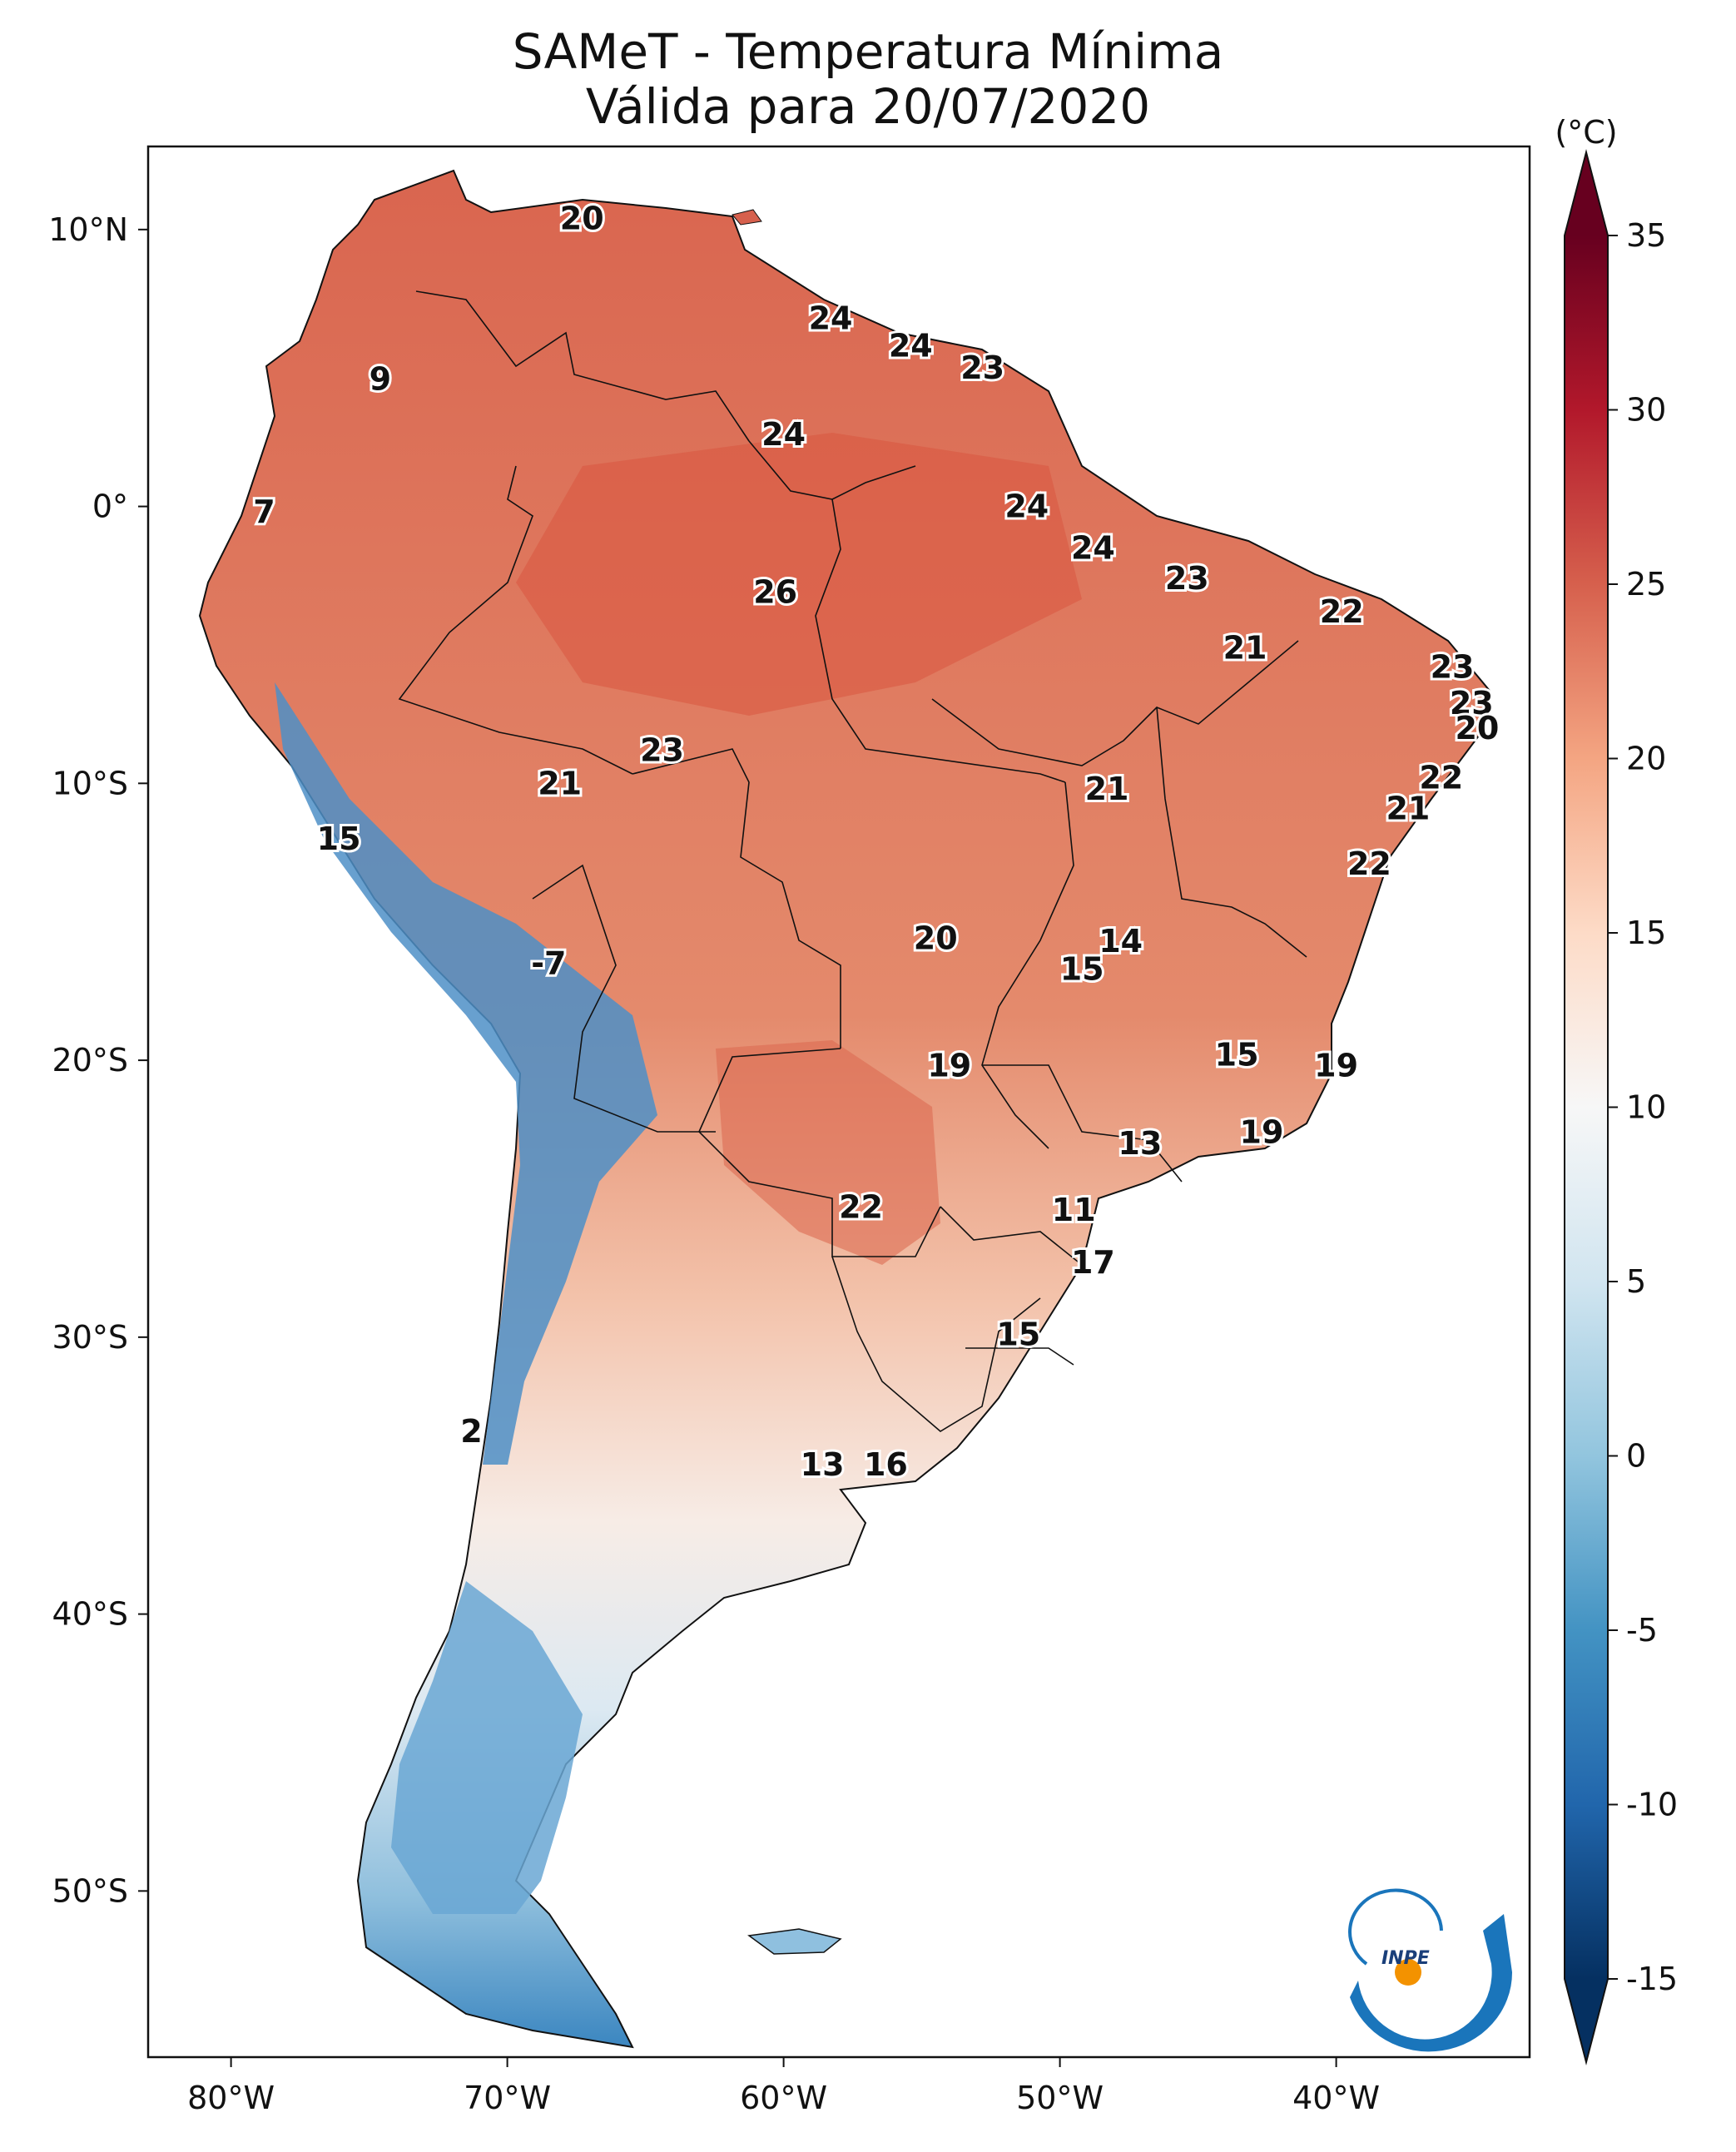  I want to click on colorbar-ticks: 35 30 25 20 15 10 5 0 -5 -10 -15, so click(1643, 1107).